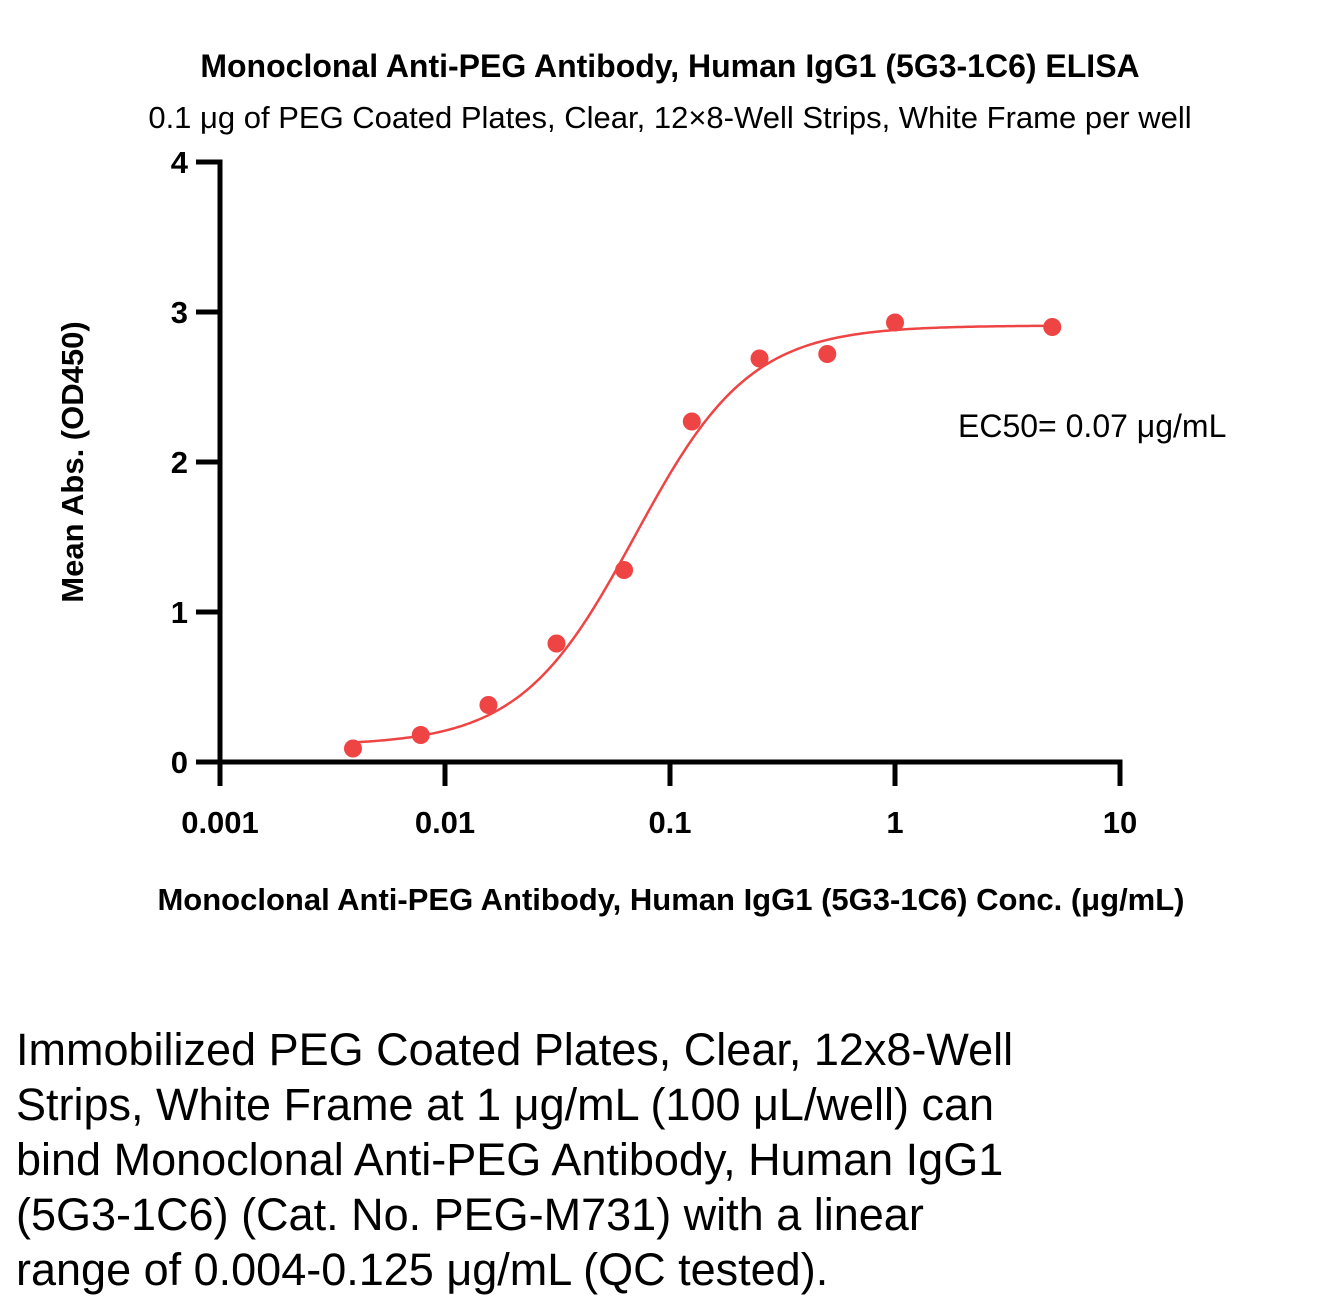  I want to click on x-tick-label: 10, so click(1120, 822).